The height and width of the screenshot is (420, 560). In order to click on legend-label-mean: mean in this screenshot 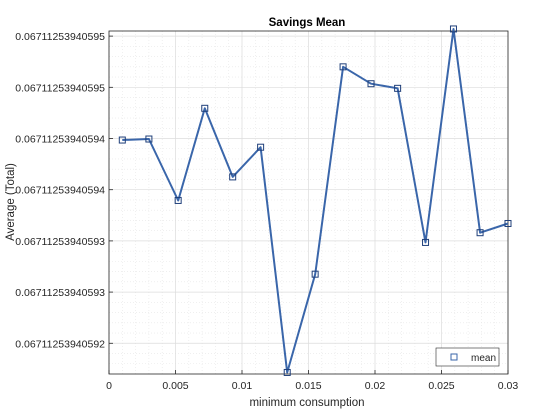, I will do `click(483, 358)`.